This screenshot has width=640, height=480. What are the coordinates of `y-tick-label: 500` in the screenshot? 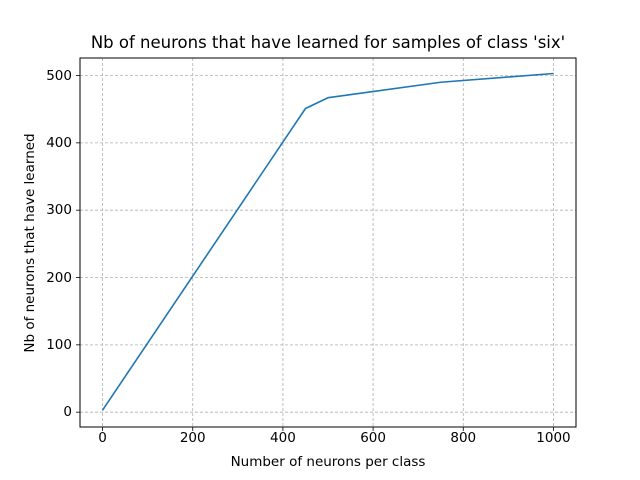 It's located at (59, 75).